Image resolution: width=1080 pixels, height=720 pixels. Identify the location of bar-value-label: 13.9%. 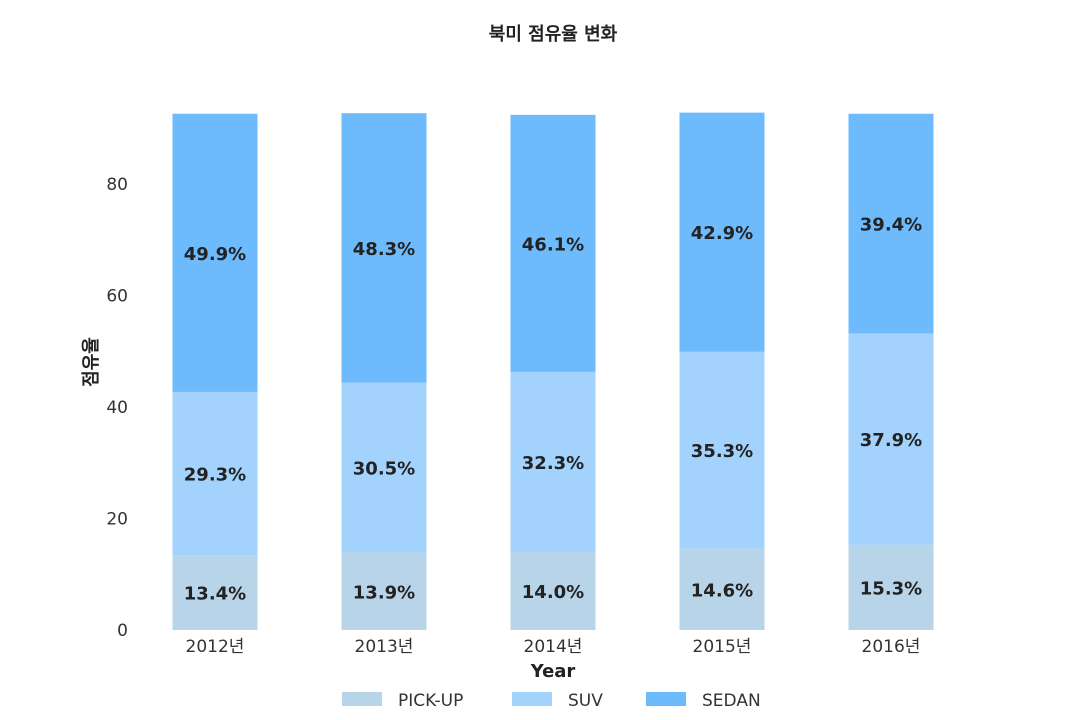
(384, 592).